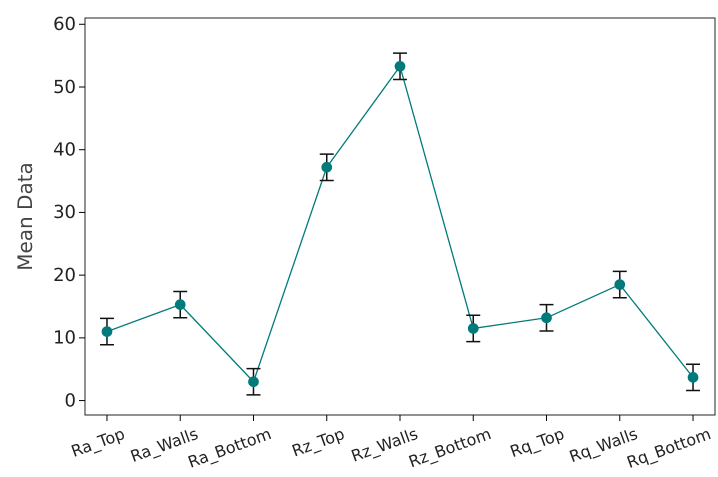  Describe the element at coordinates (25, 216) in the screenshot. I see `y-axis-title: Mean Data` at that location.